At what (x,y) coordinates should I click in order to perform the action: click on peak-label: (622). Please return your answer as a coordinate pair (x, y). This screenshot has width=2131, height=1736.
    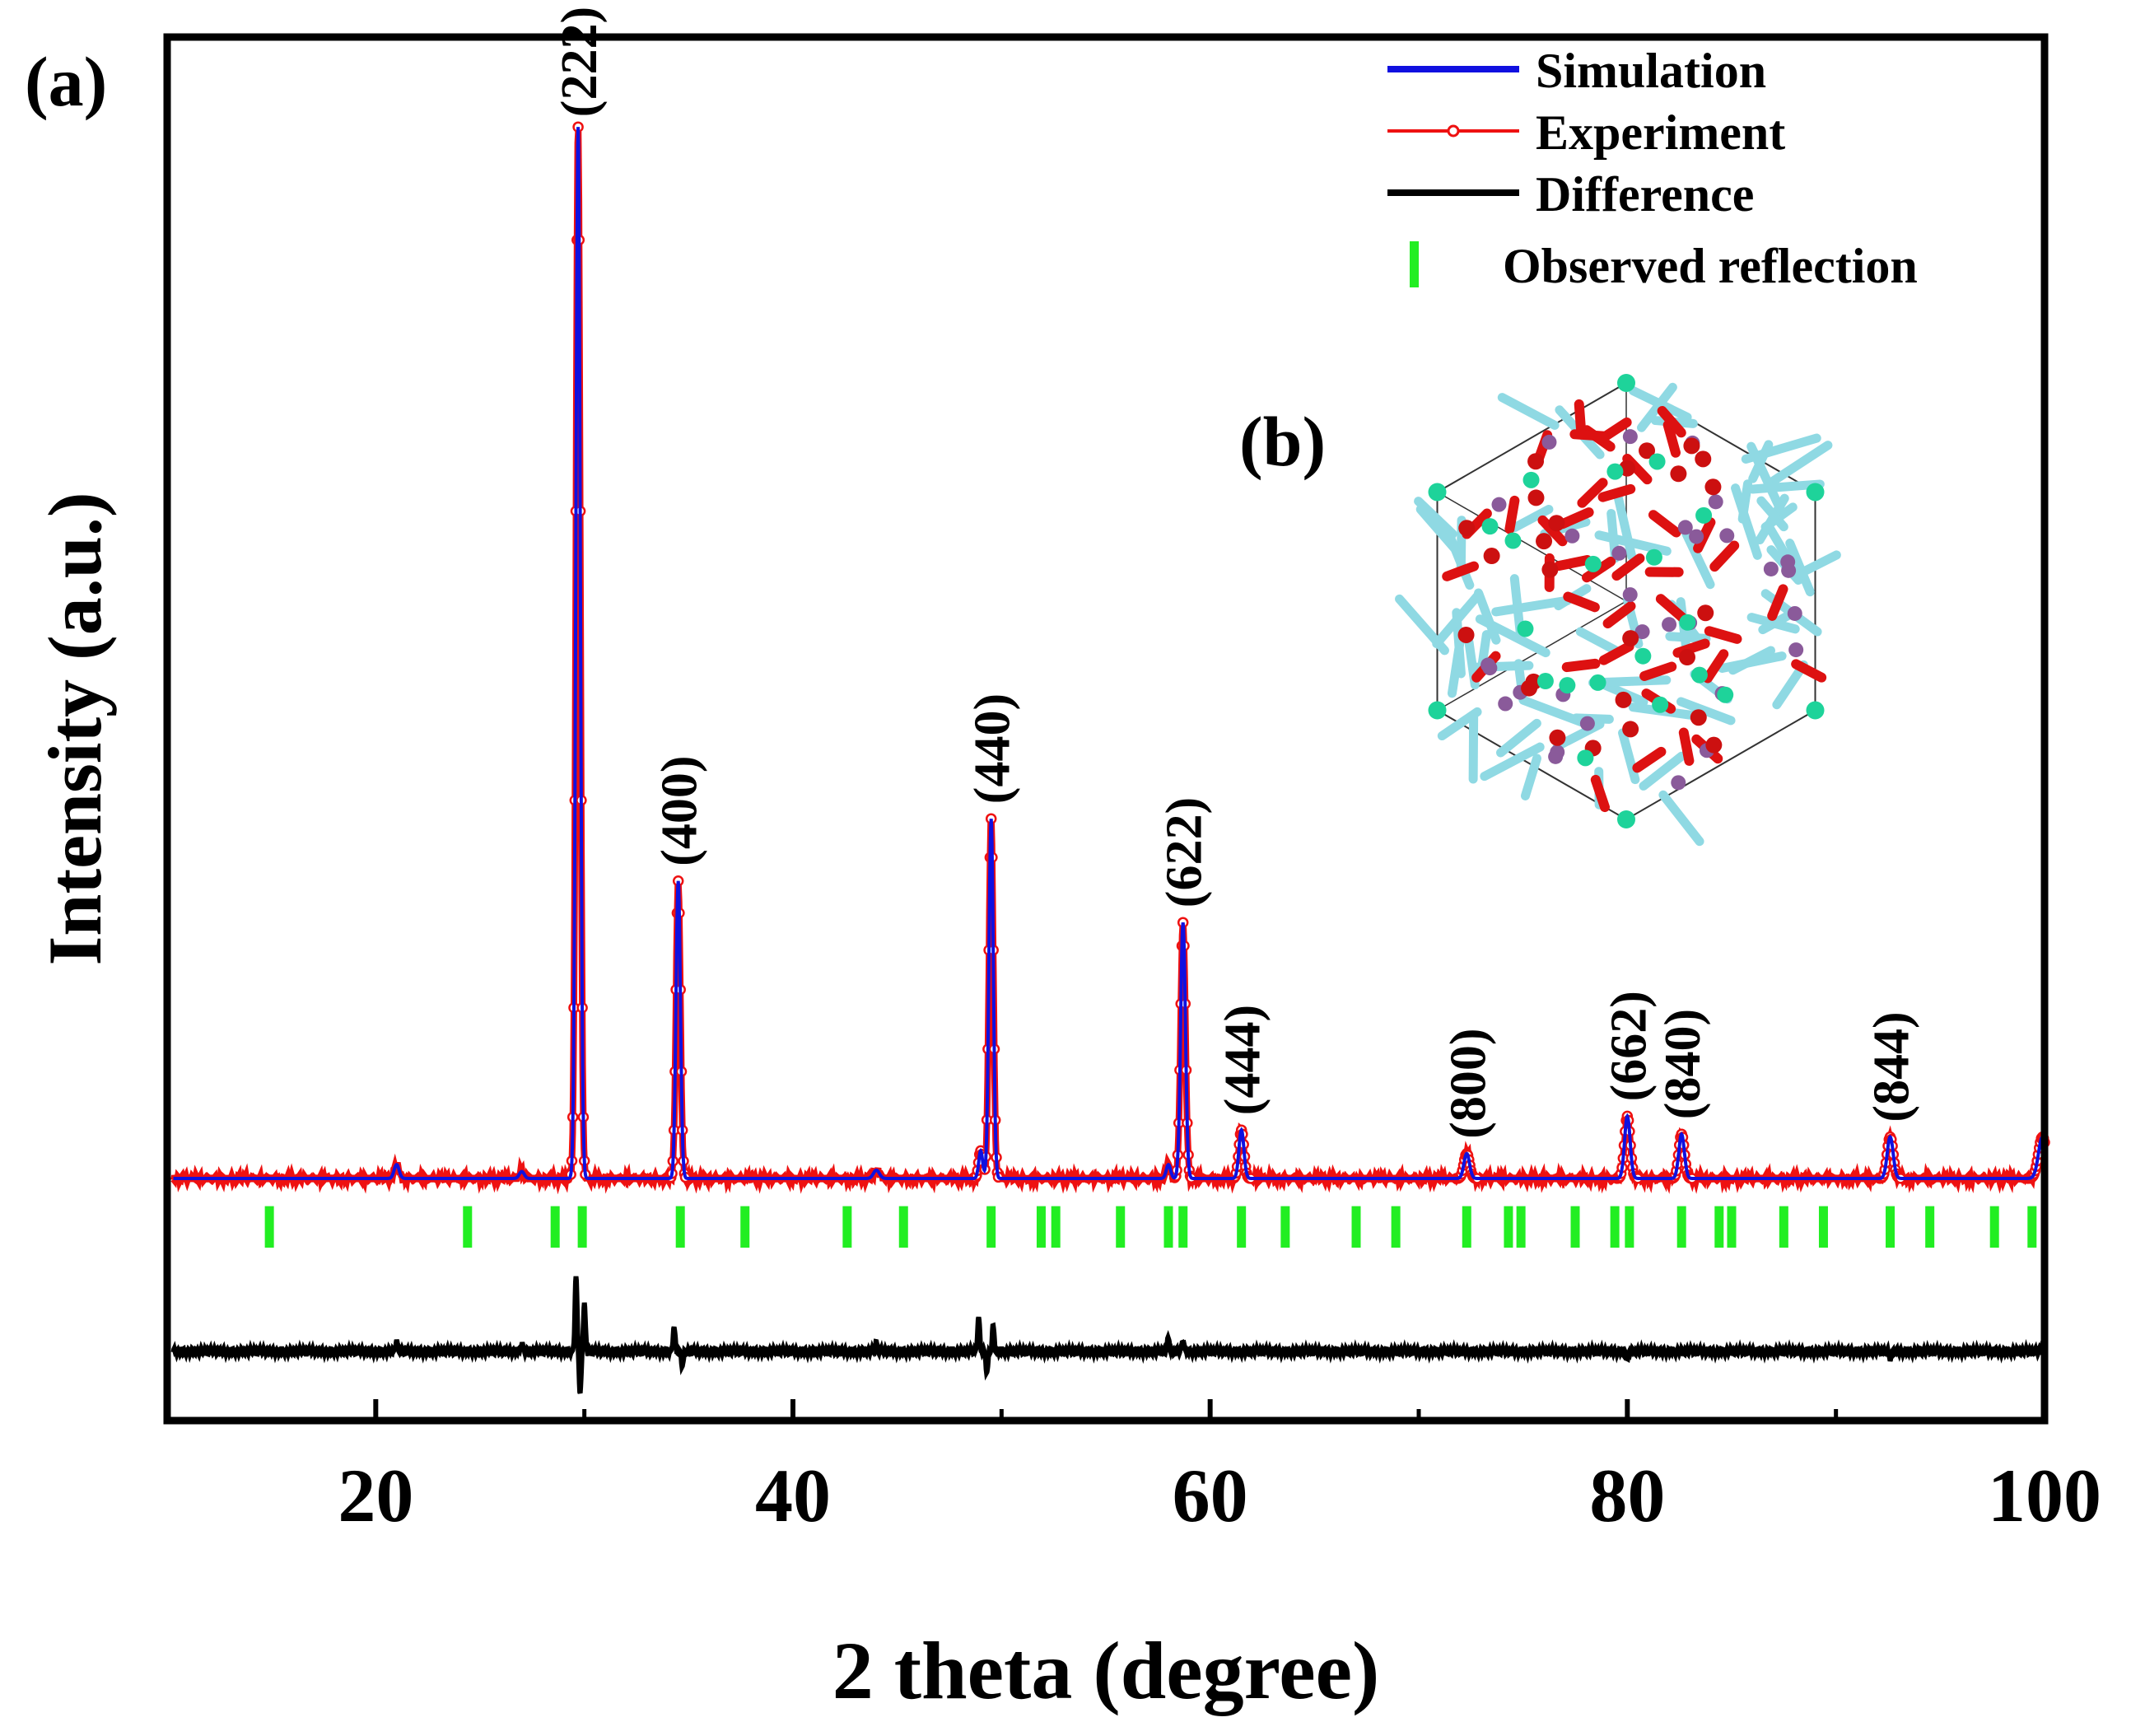
    Looking at the image, I should click on (1185, 852).